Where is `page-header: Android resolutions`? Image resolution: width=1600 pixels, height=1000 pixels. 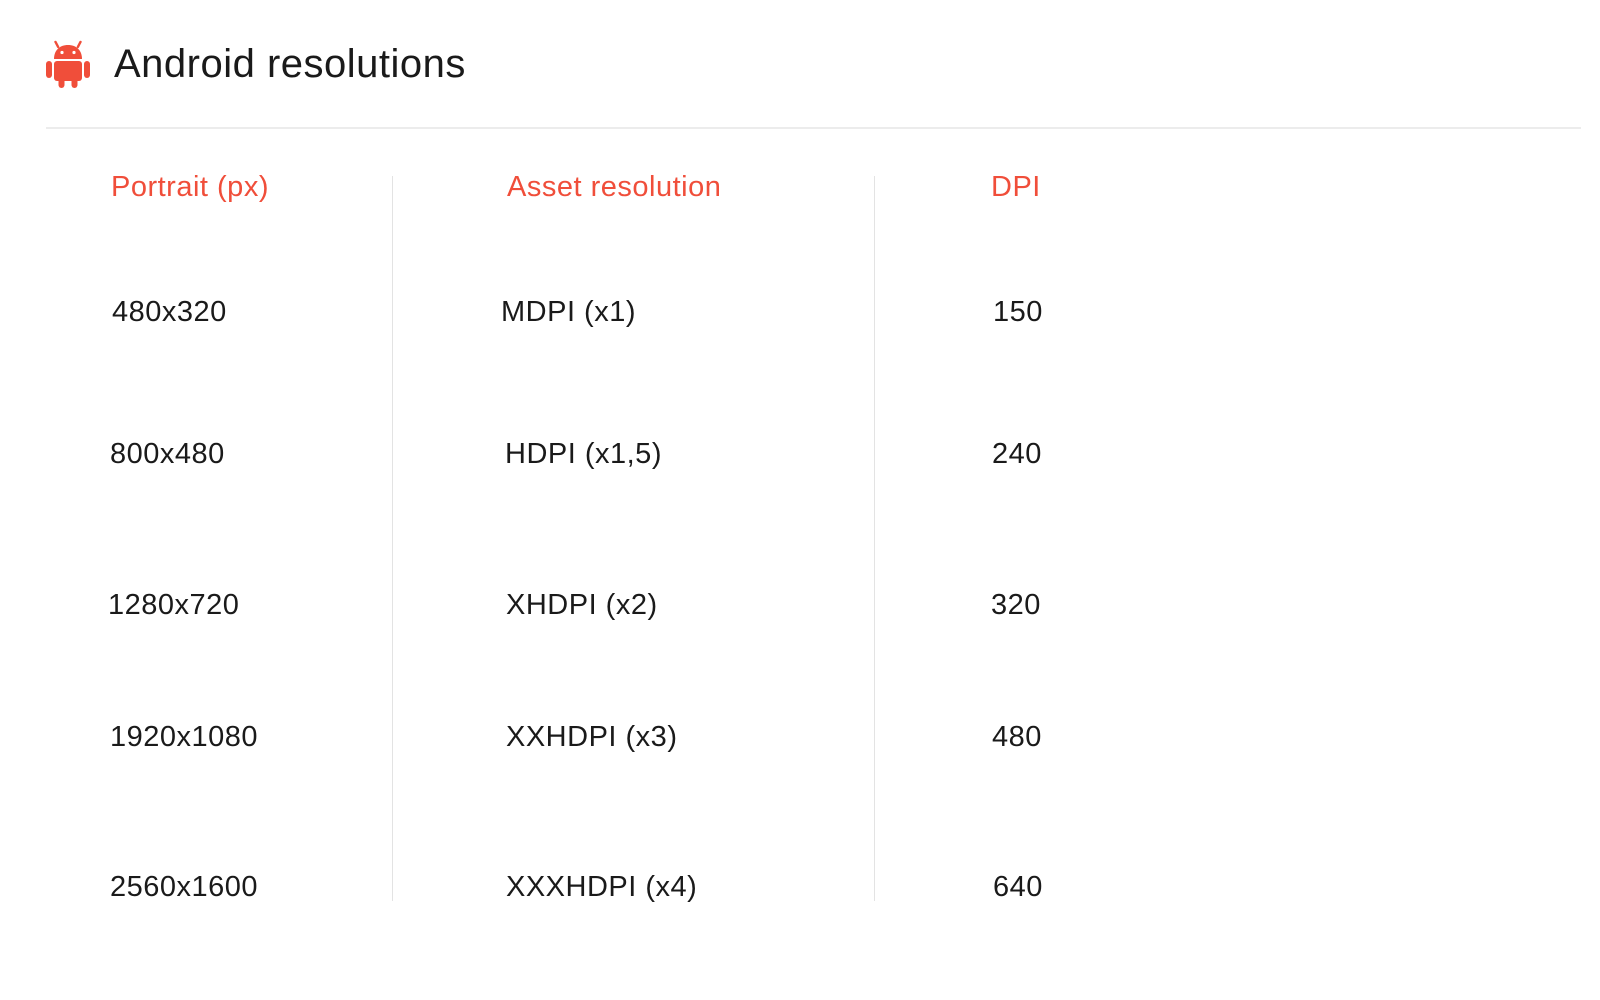
page-header: Android resolutions is located at coordinates (256, 64).